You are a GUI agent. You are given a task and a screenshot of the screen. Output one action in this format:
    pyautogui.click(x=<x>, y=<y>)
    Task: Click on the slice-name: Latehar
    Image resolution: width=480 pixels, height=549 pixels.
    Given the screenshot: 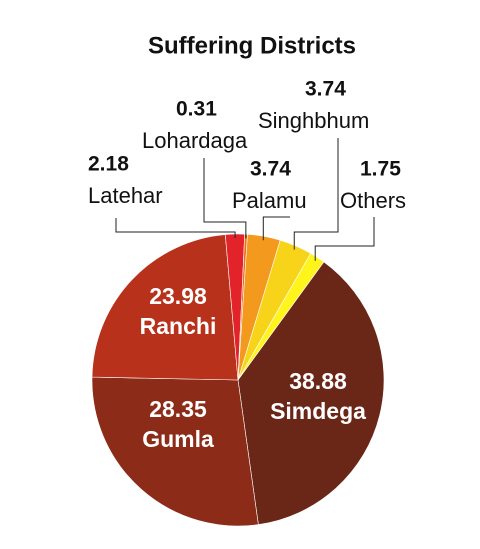 What is the action you would take?
    pyautogui.click(x=125, y=195)
    